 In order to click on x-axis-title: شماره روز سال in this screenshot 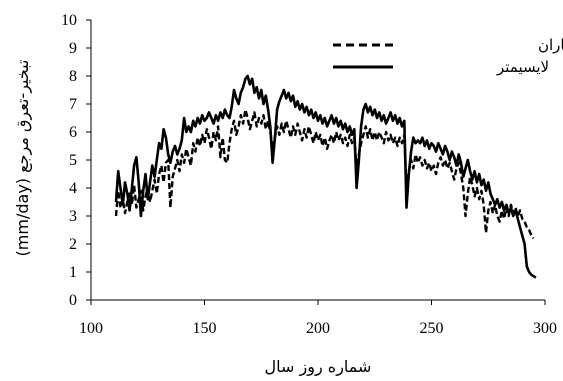, I will do `click(318, 367)`.